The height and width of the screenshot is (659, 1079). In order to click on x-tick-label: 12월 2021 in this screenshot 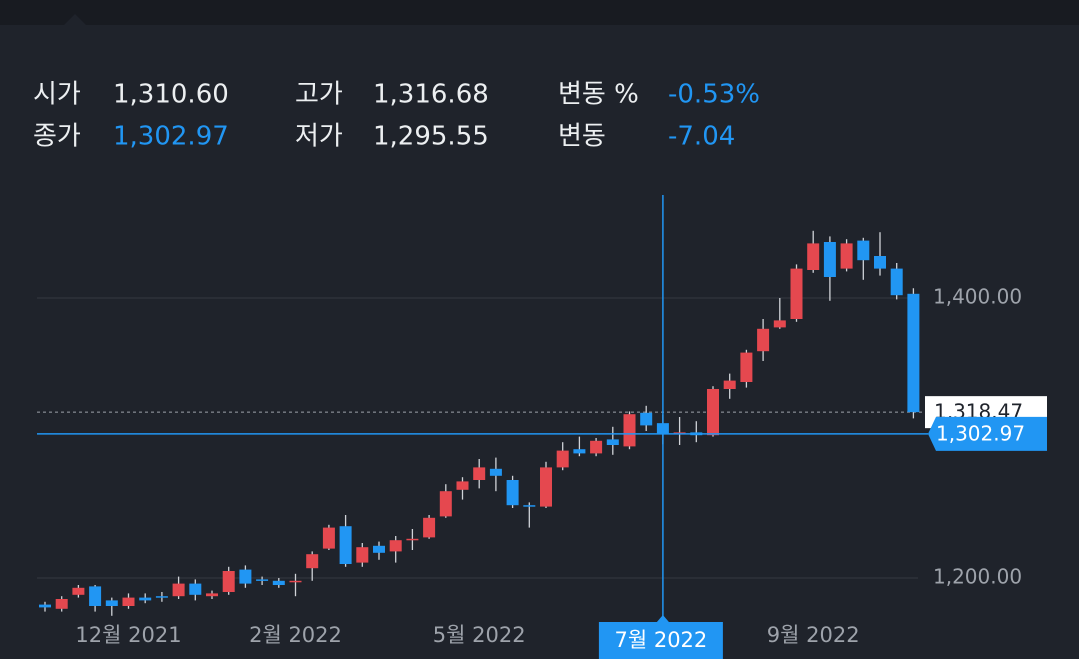, I will do `click(128, 635)`.